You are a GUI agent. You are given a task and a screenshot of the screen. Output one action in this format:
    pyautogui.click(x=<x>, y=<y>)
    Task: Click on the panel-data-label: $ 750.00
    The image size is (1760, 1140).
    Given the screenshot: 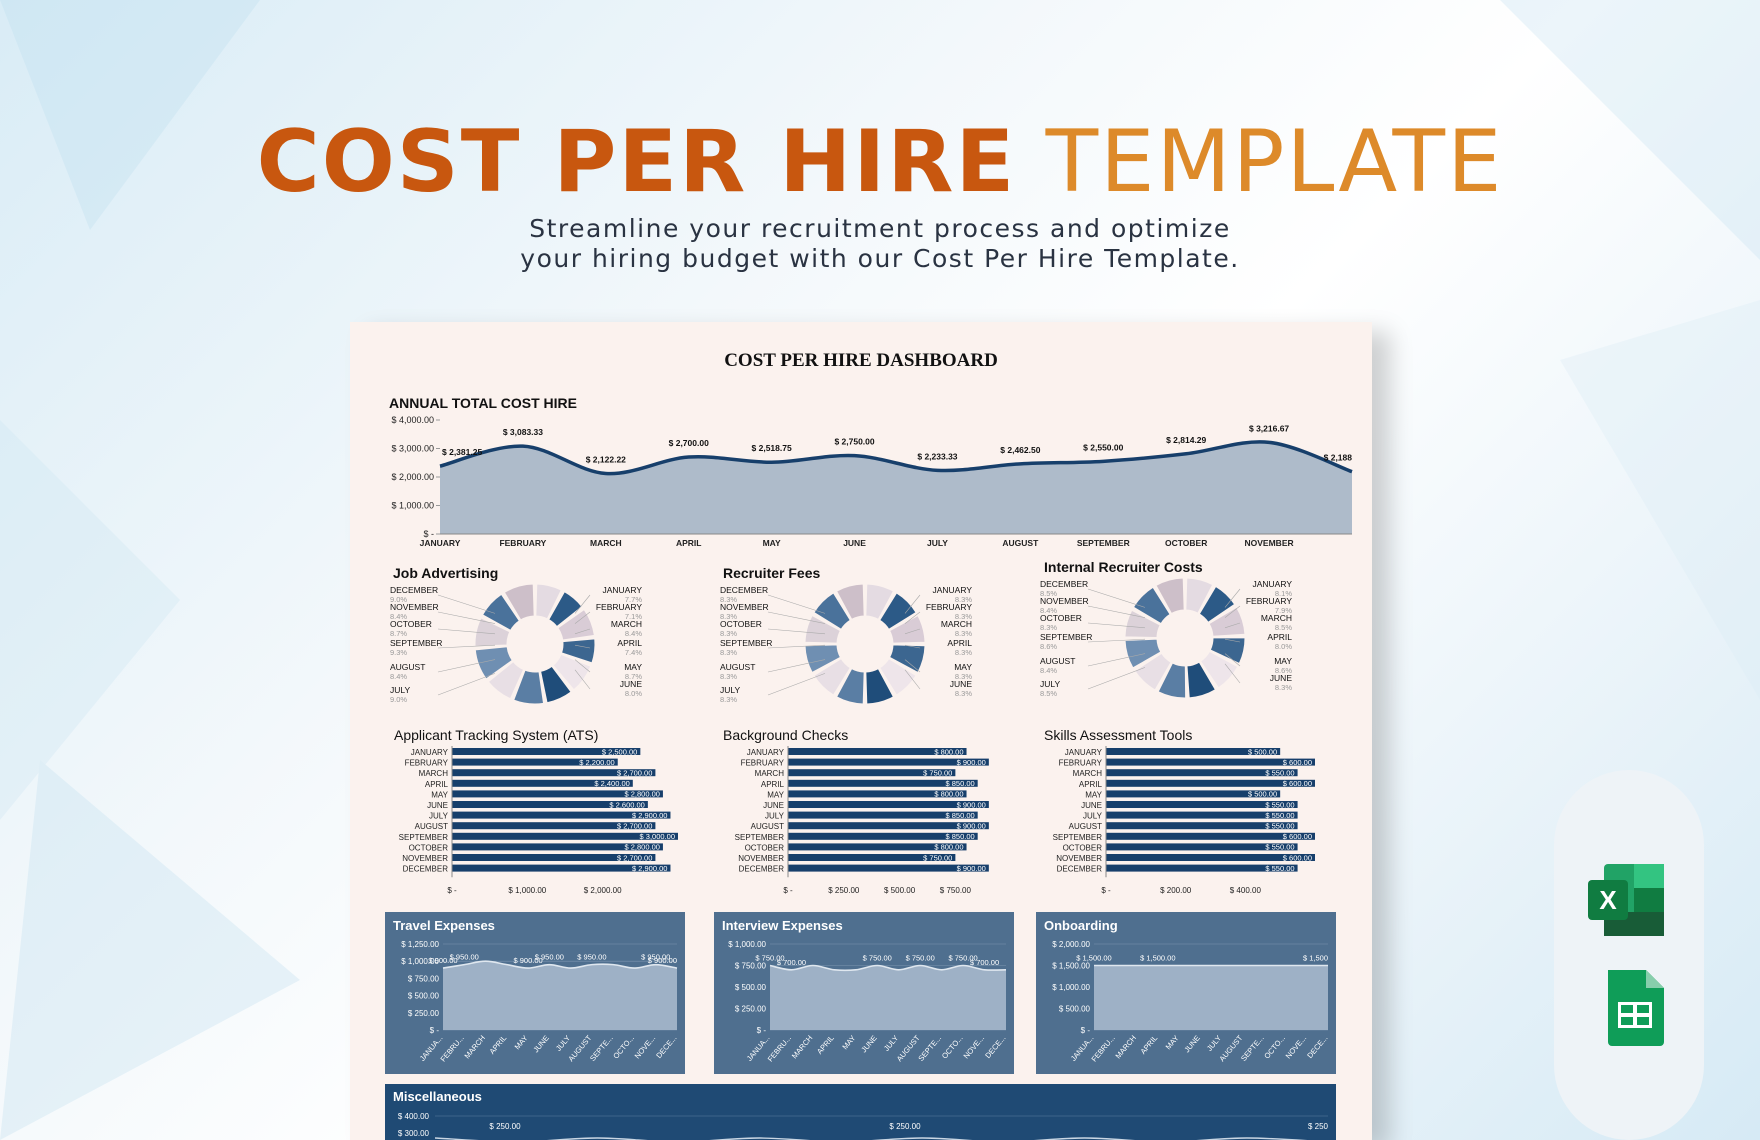 What is the action you would take?
    pyautogui.click(x=920, y=958)
    